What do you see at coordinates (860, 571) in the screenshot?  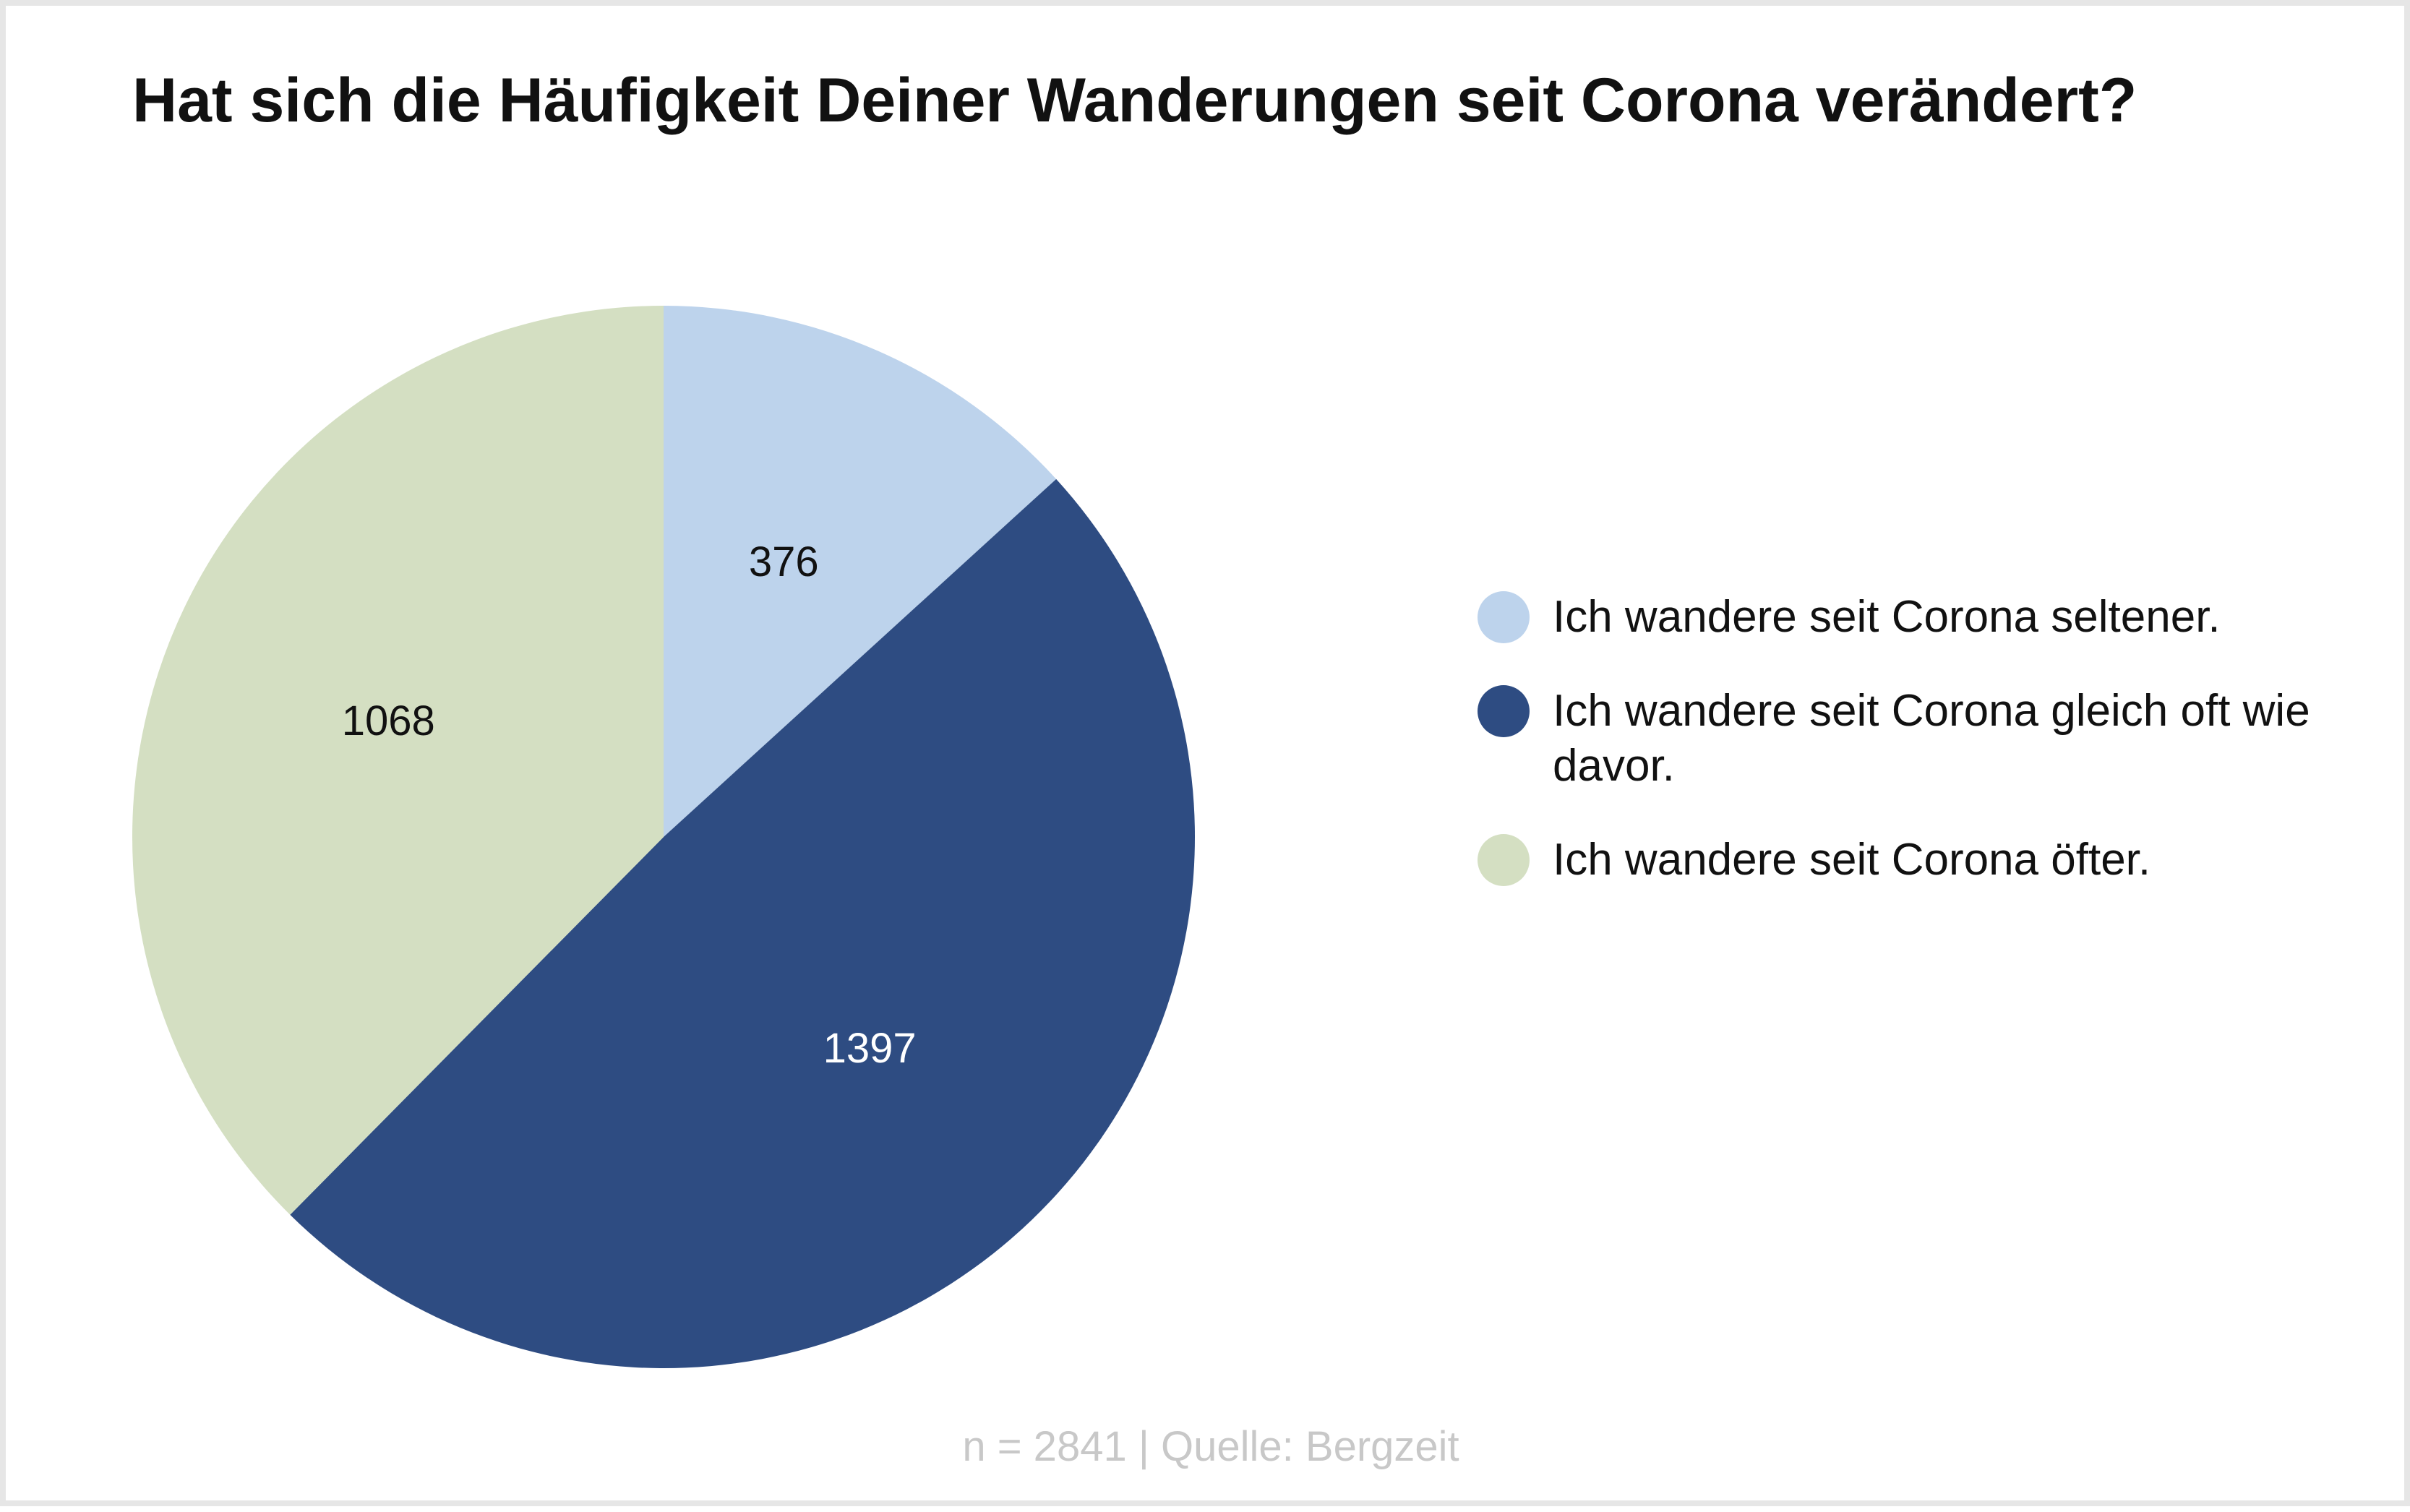 I see `pie-slice-seltener` at bounding box center [860, 571].